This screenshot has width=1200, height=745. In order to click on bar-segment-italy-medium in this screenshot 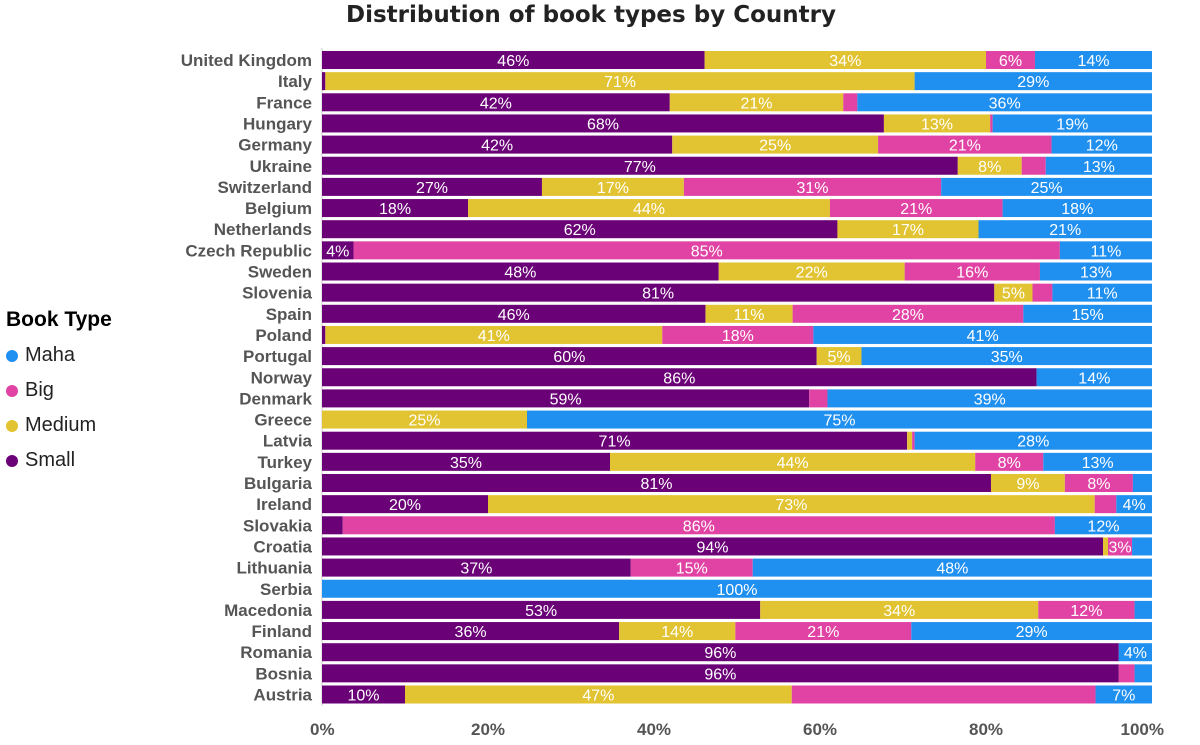, I will do `click(620, 81)`.